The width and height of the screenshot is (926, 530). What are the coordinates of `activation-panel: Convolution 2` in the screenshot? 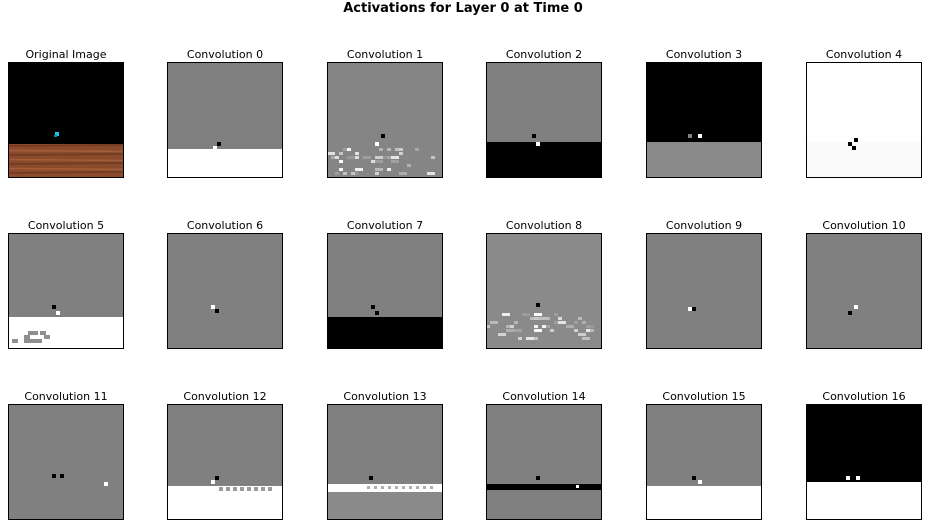 It's located at (544, 113).